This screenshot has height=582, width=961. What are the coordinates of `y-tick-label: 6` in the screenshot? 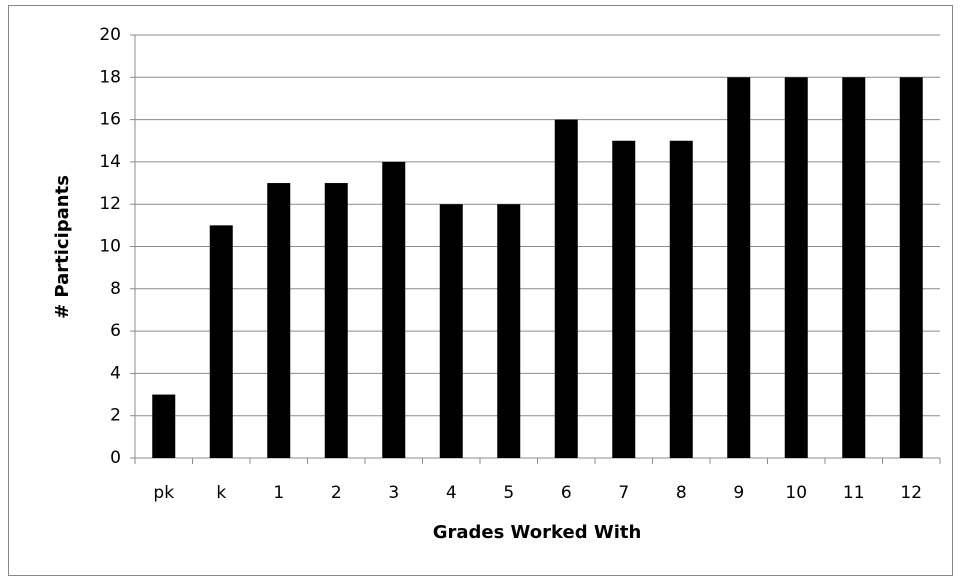 It's located at (115, 331).